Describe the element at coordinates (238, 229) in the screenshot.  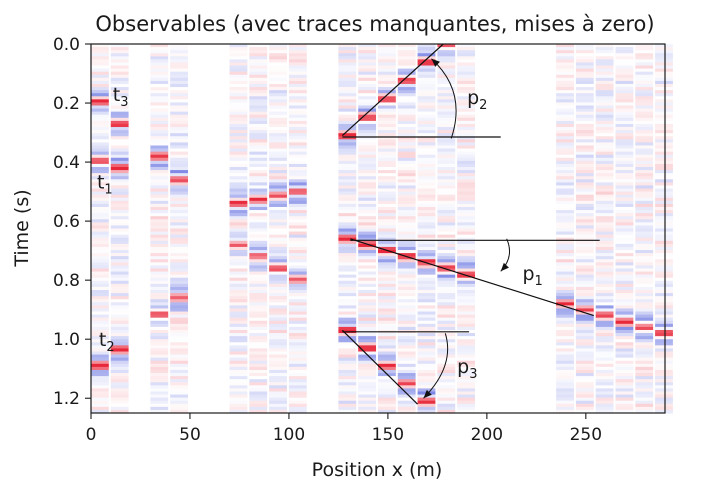
I see `trace-x70` at that location.